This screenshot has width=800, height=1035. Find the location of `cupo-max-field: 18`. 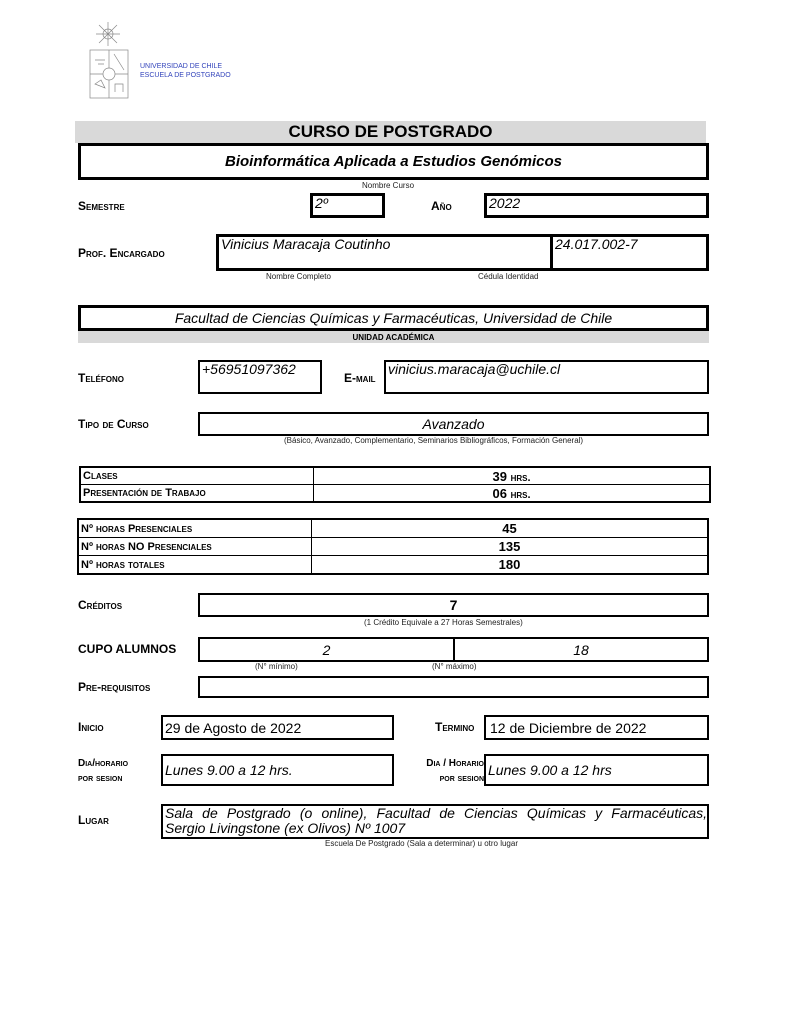

cupo-max-field: 18 is located at coordinates (581, 649).